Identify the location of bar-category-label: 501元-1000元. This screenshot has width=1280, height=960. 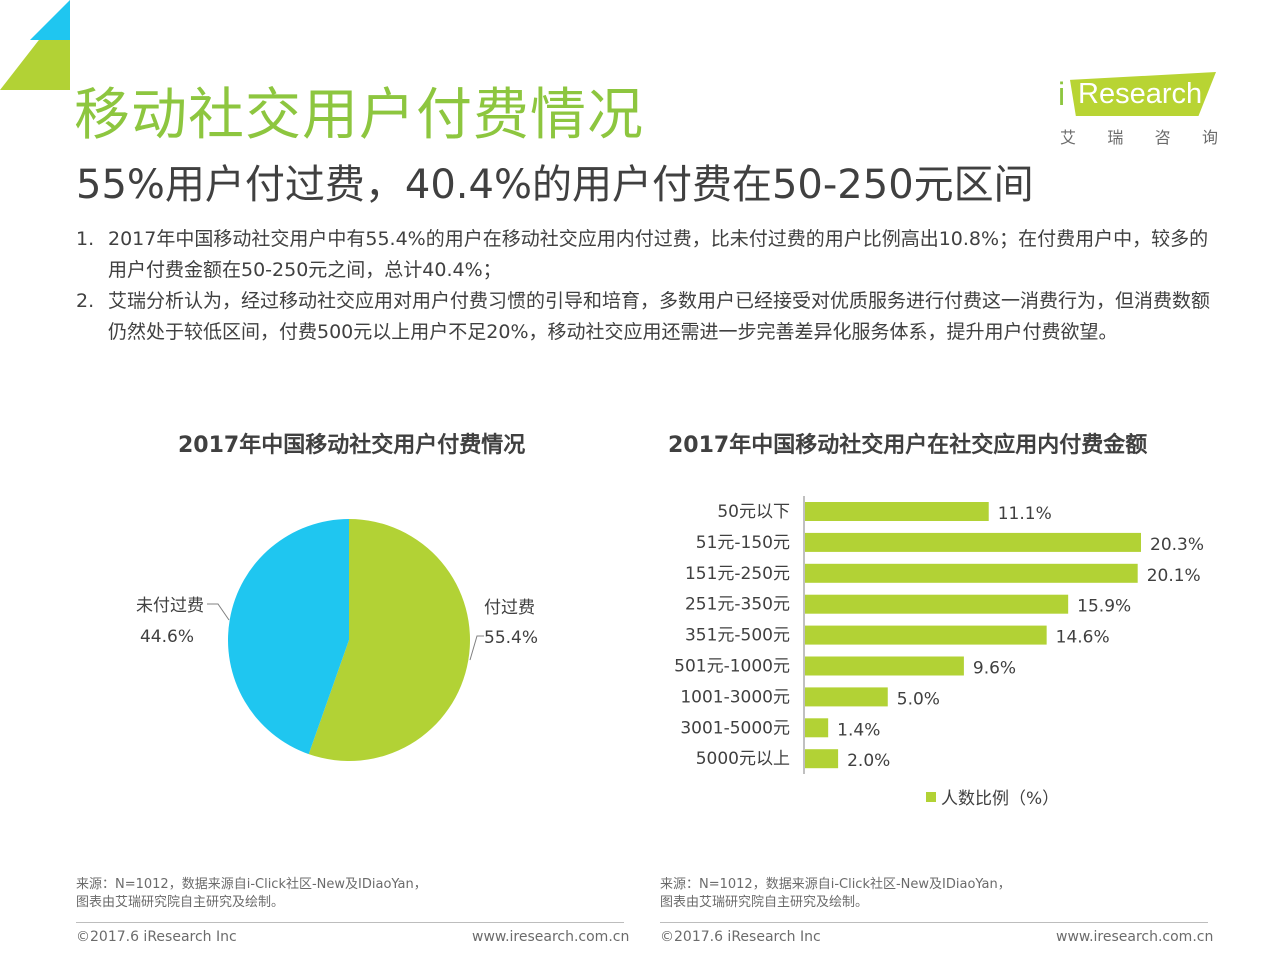
(732, 667).